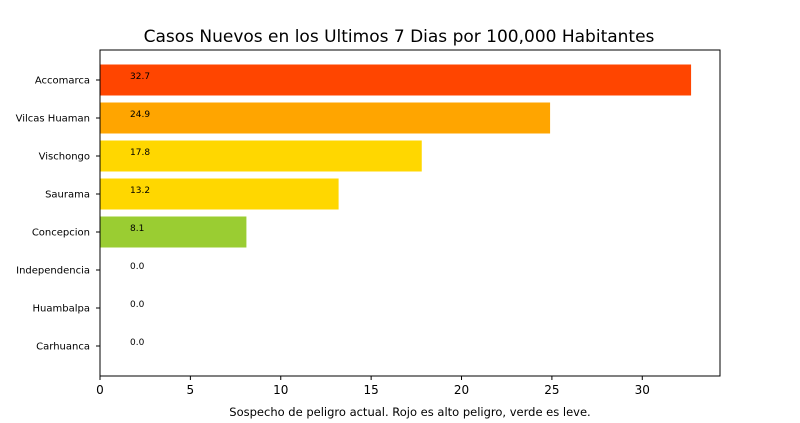 The width and height of the screenshot is (800, 423). What do you see at coordinates (64, 157) in the screenshot?
I see `y-tick-label: Vischongo` at bounding box center [64, 157].